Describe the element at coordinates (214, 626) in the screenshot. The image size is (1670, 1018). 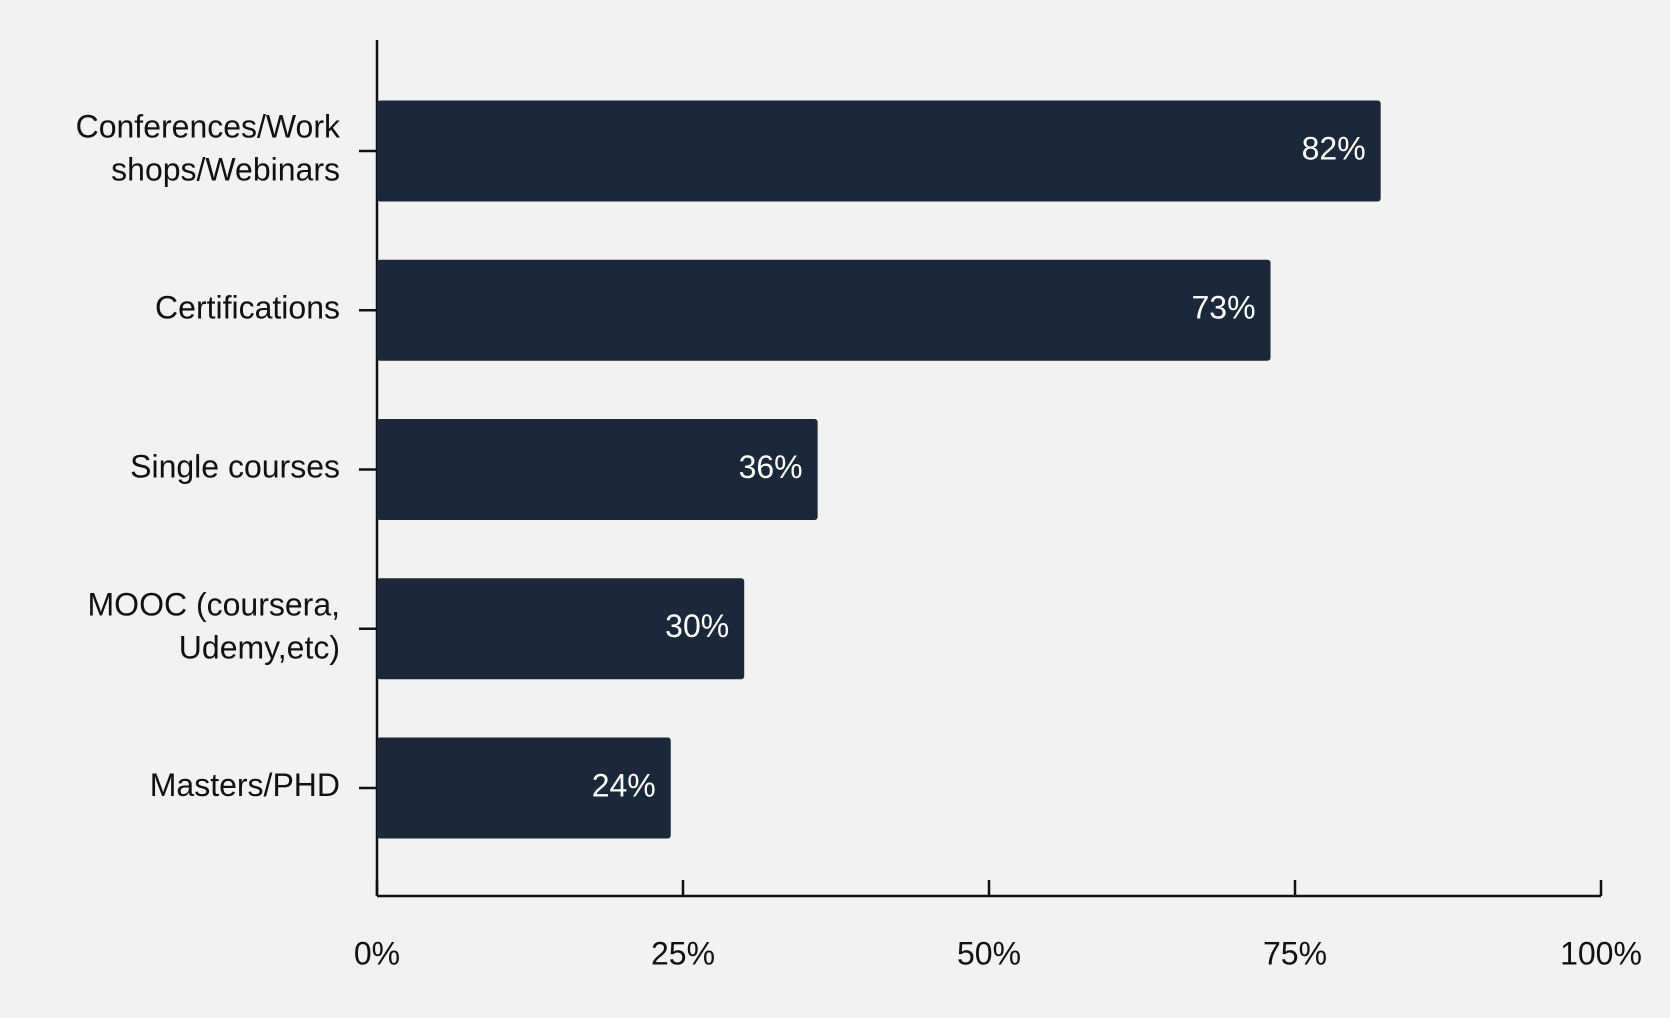
I see `y-tick-label: MOOC (coursera, Udemy,etc)` at that location.